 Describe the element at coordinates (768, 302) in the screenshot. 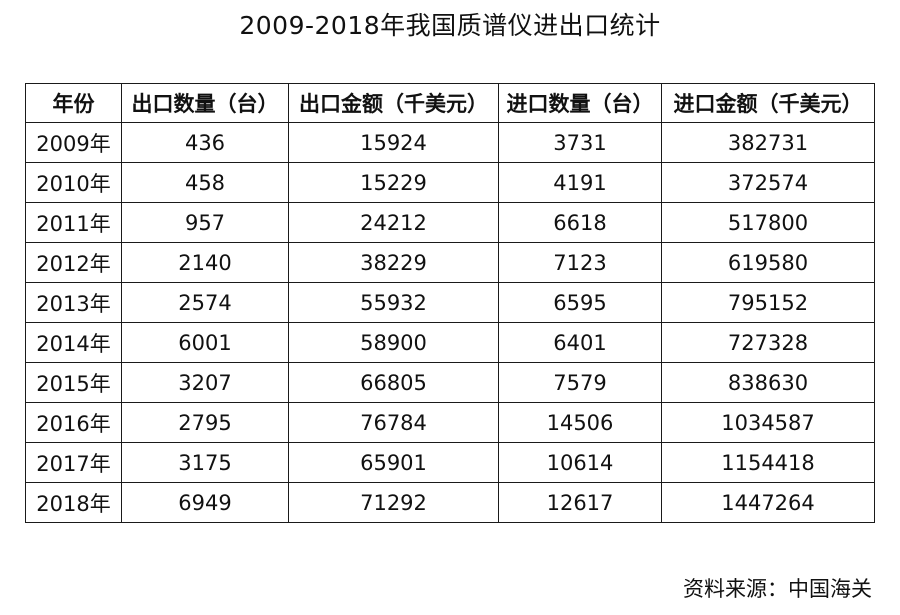

I see `cell-import-amount: 795152` at that location.